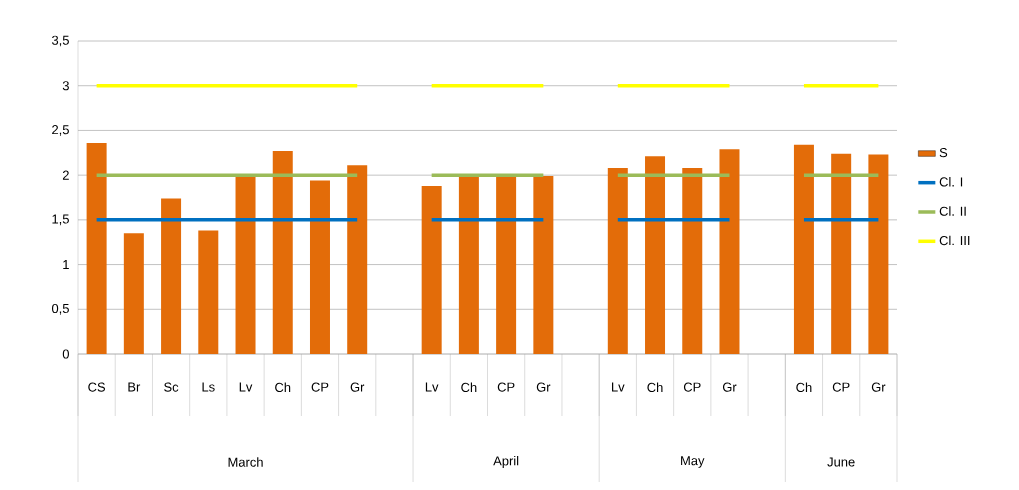 This screenshot has width=1019, height=490. I want to click on legend-label: Cl. II, so click(952, 211).